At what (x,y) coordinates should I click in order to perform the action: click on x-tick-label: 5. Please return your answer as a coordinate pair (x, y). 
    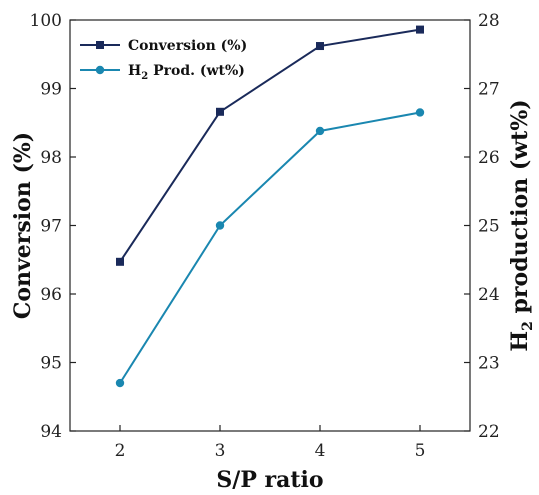
    Looking at the image, I should click on (420, 451).